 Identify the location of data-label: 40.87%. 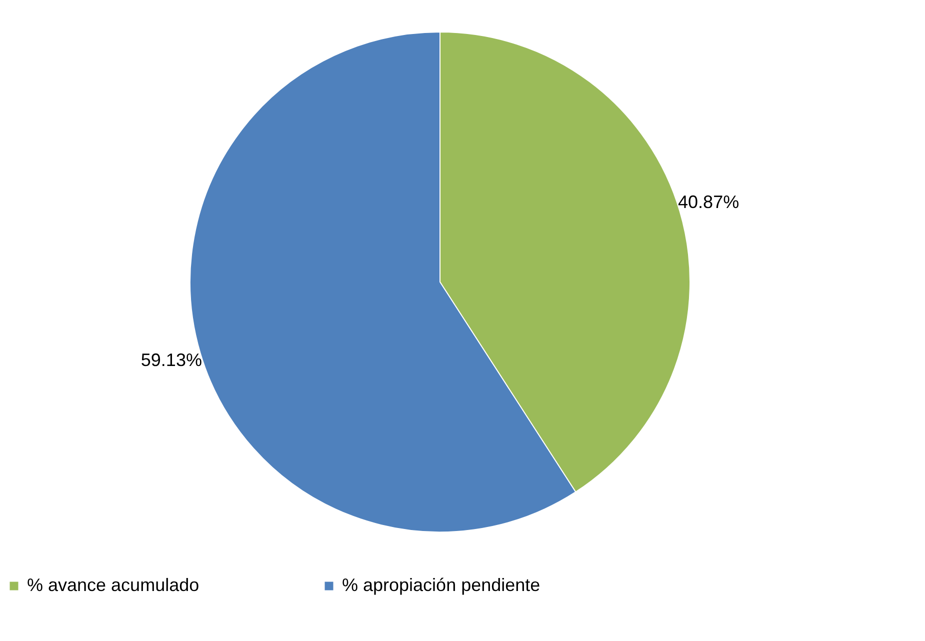
(709, 202).